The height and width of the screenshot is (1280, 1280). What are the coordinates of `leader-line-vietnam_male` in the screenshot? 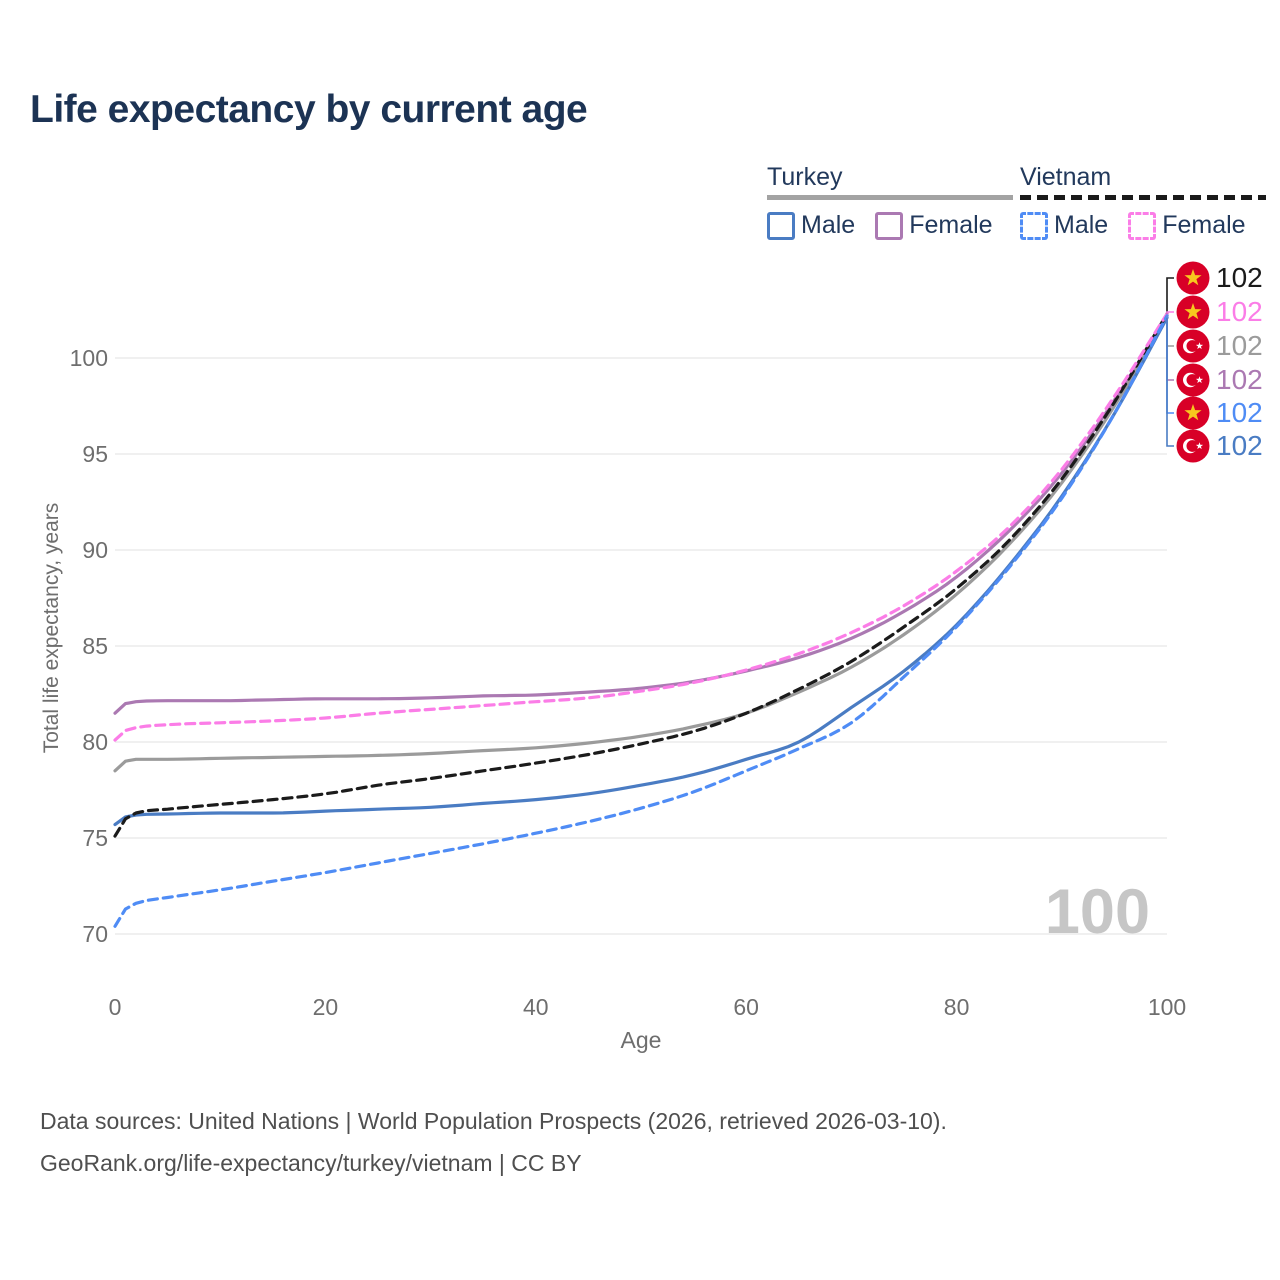 It's located at (1170, 364).